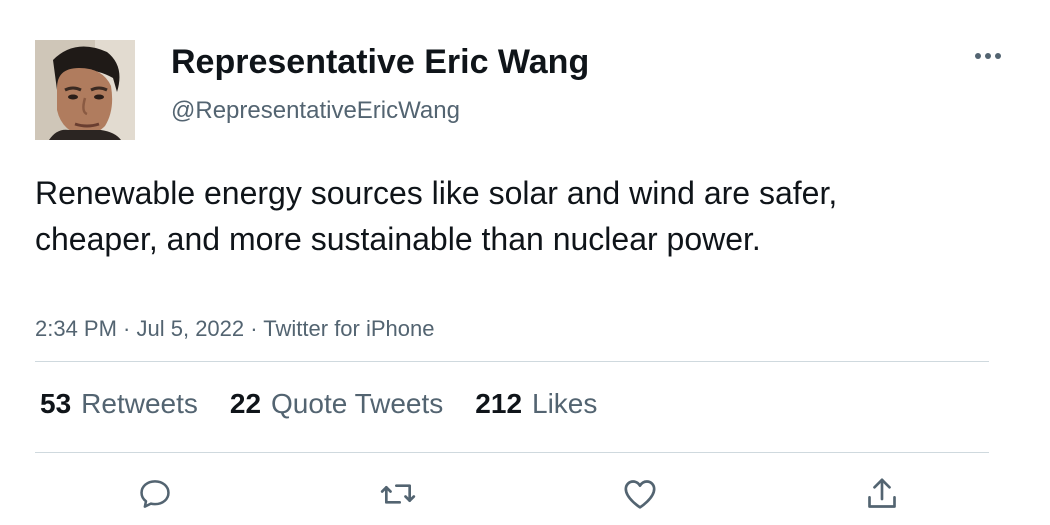 This screenshot has width=1050, height=525. Describe the element at coordinates (357, 403) in the screenshot. I see `quote-tweets-label: Quote Tweets` at that location.